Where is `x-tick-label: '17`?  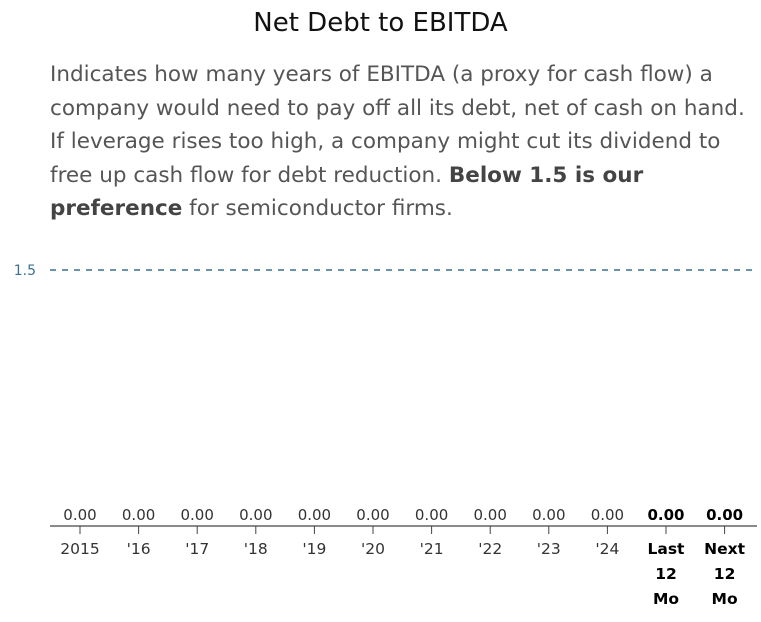 x-tick-label: '17 is located at coordinates (197, 549).